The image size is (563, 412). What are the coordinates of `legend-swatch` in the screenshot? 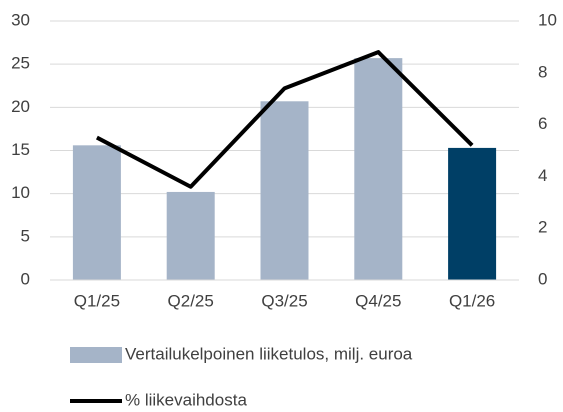 It's located at (96, 355).